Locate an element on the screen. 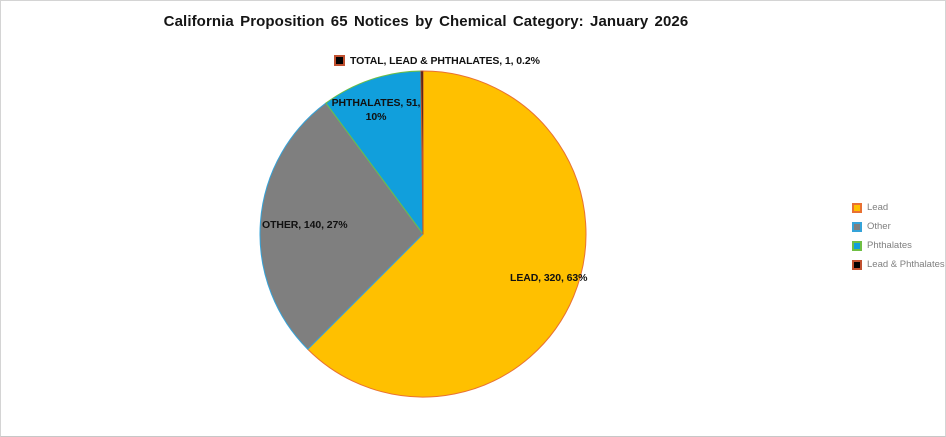 Image resolution: width=946 pixels, height=437 pixels. data-label-other: OTHER, 140, 27% is located at coordinates (305, 225).